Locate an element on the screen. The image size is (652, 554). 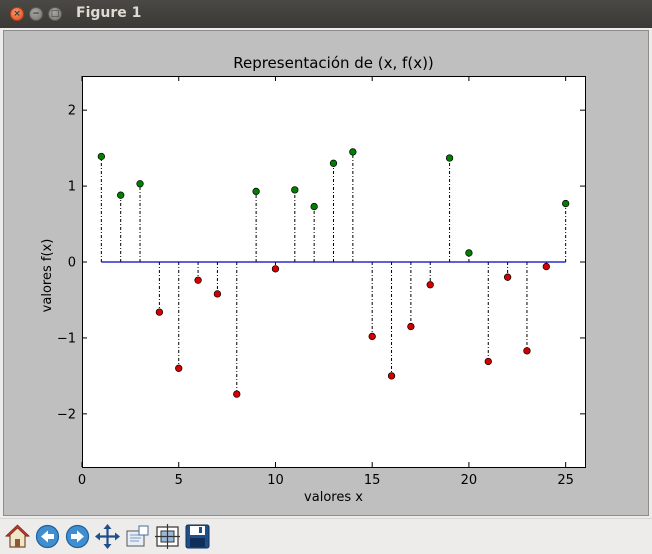
home-icon is located at coordinates (17, 536).